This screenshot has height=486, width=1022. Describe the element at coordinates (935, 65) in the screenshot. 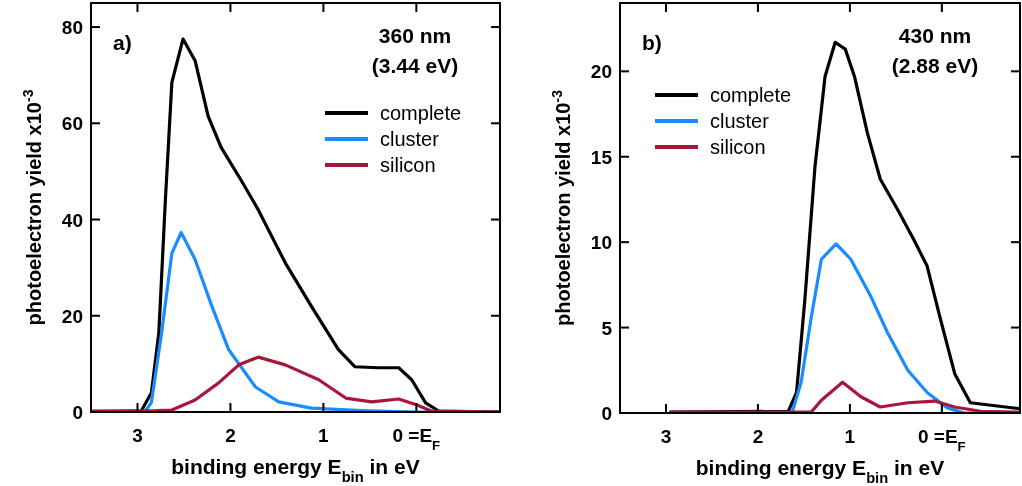

I see `annotation: (2.88 eV)` at that location.